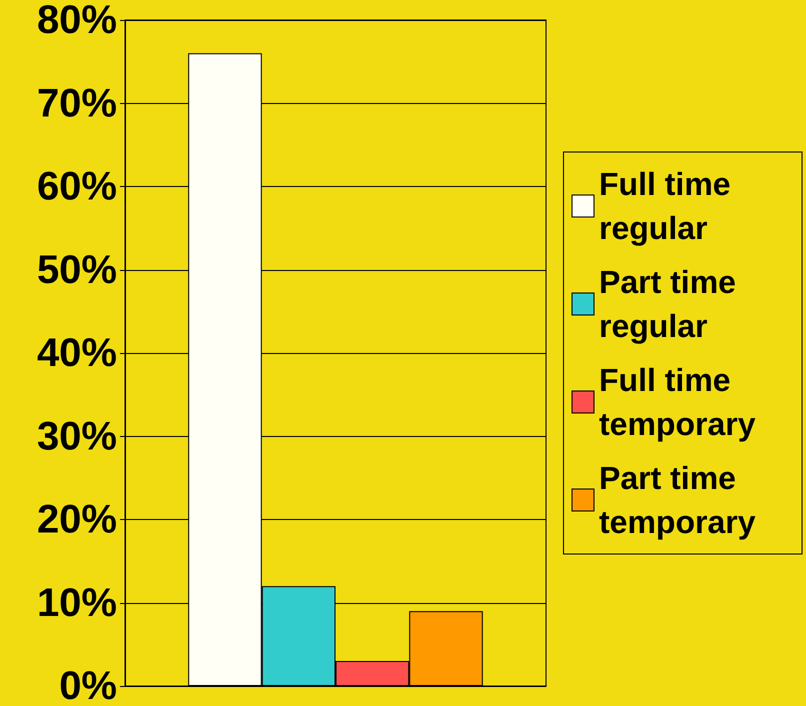 This screenshot has height=706, width=806. What do you see at coordinates (677, 500) in the screenshot?
I see `legend-label: Part time temporary` at bounding box center [677, 500].